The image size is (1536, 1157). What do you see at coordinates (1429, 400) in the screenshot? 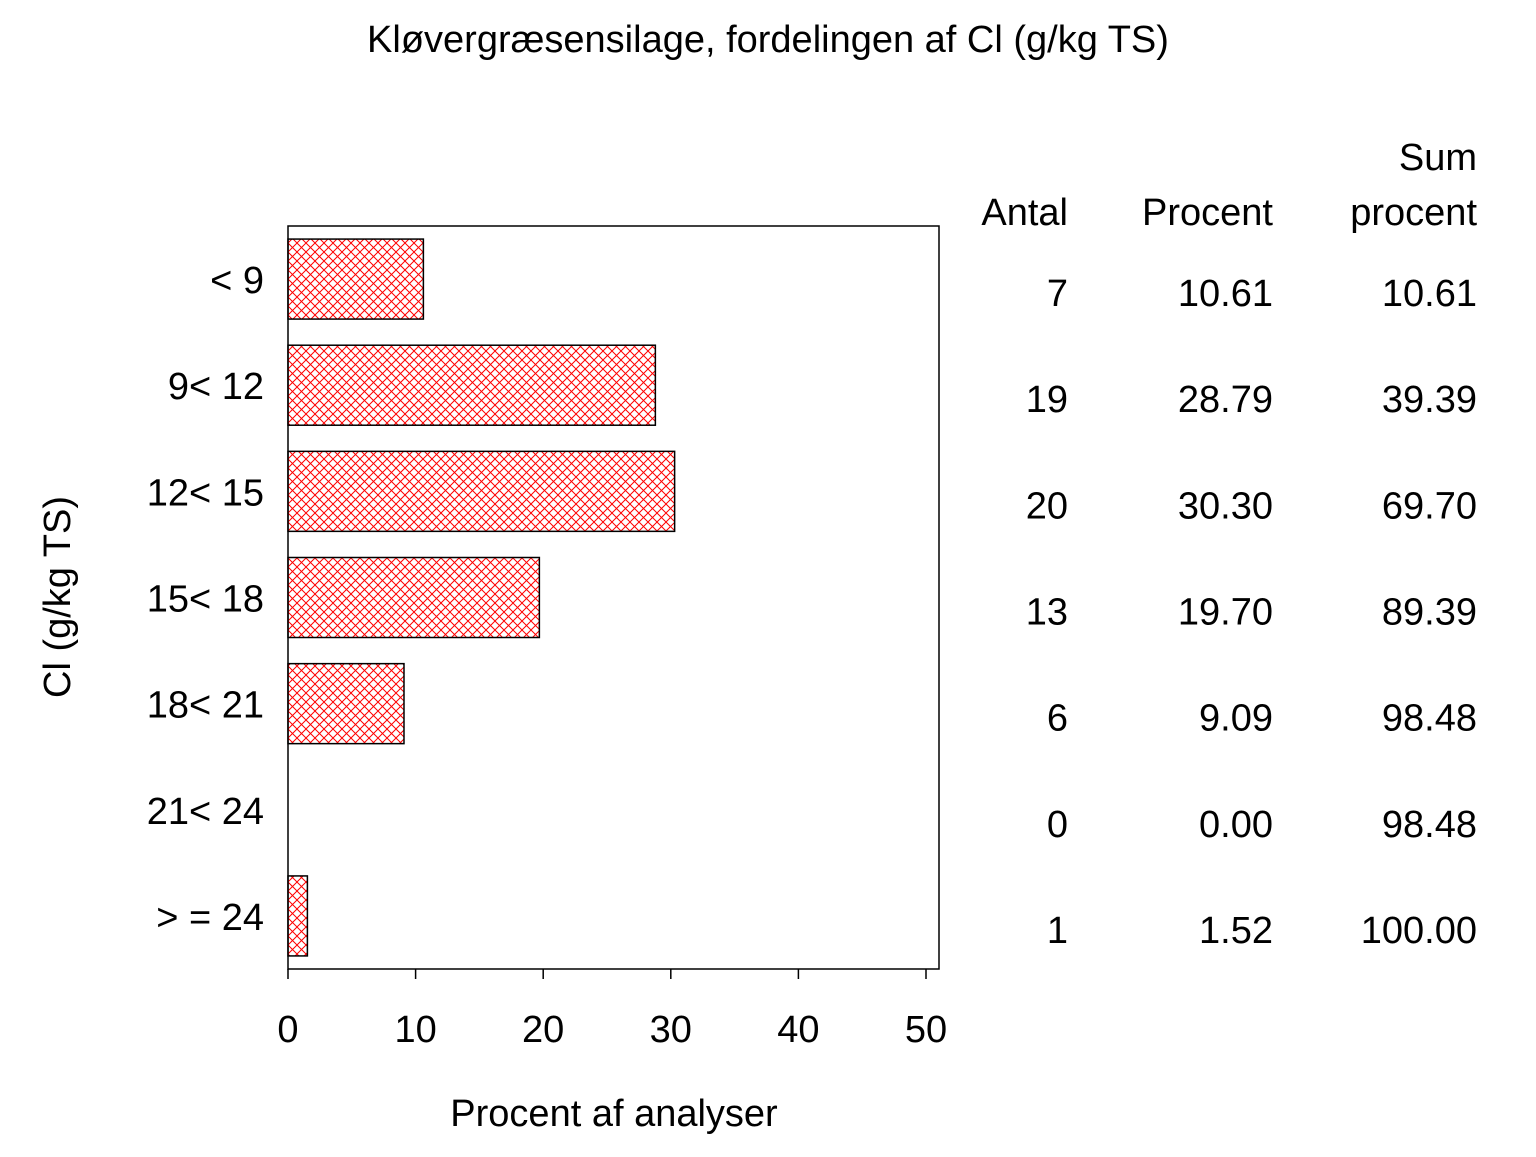
I see `table-cell: 39.39` at bounding box center [1429, 400].